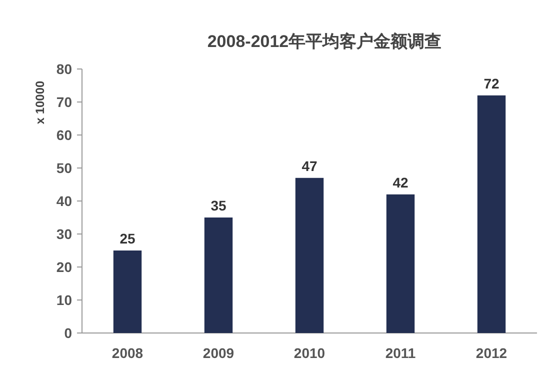  I want to click on y-tick-label: 80, so click(64, 69).